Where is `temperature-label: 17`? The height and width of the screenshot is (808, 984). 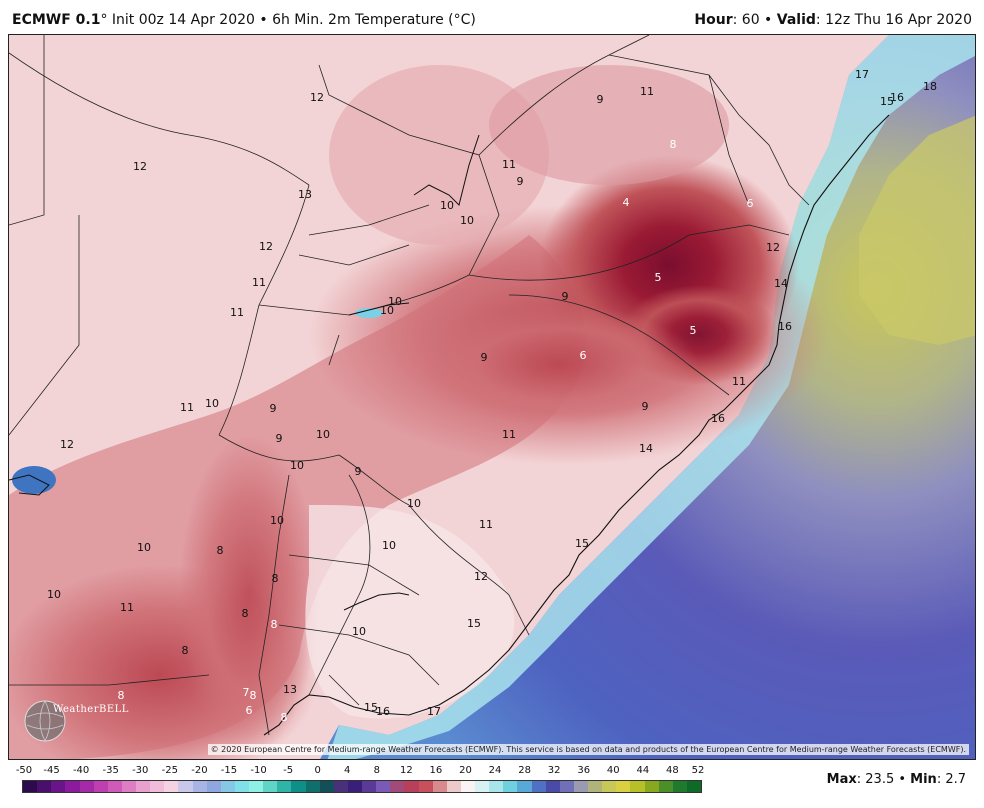
temperature-label: 17 is located at coordinates (434, 711).